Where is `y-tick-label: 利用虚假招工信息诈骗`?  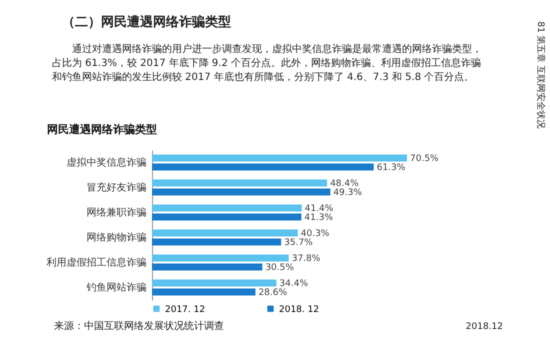 y-tick-label: 利用虚假招工信息诈骗 is located at coordinates (96, 262).